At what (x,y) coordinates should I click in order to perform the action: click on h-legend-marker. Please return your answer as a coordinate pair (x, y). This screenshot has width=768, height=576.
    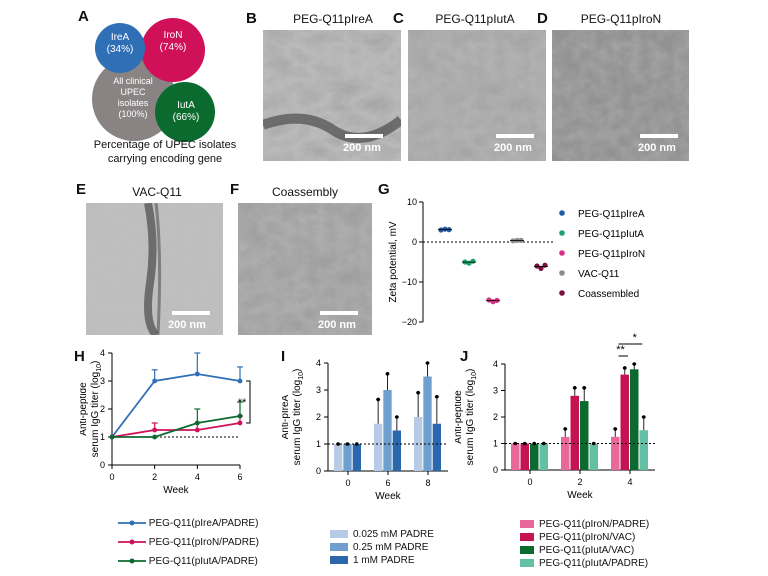
    Looking at the image, I should click on (132, 561).